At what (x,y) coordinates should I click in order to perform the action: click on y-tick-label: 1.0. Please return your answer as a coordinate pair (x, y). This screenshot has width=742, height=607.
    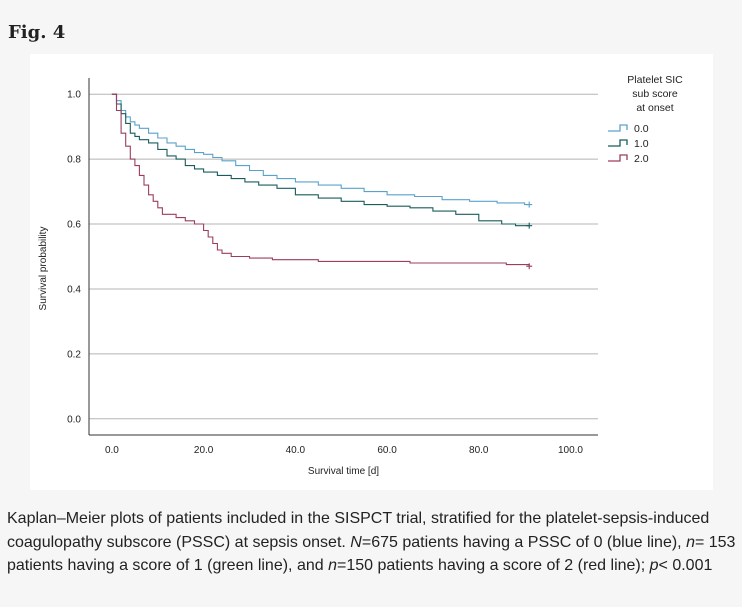
    Looking at the image, I should click on (74, 95).